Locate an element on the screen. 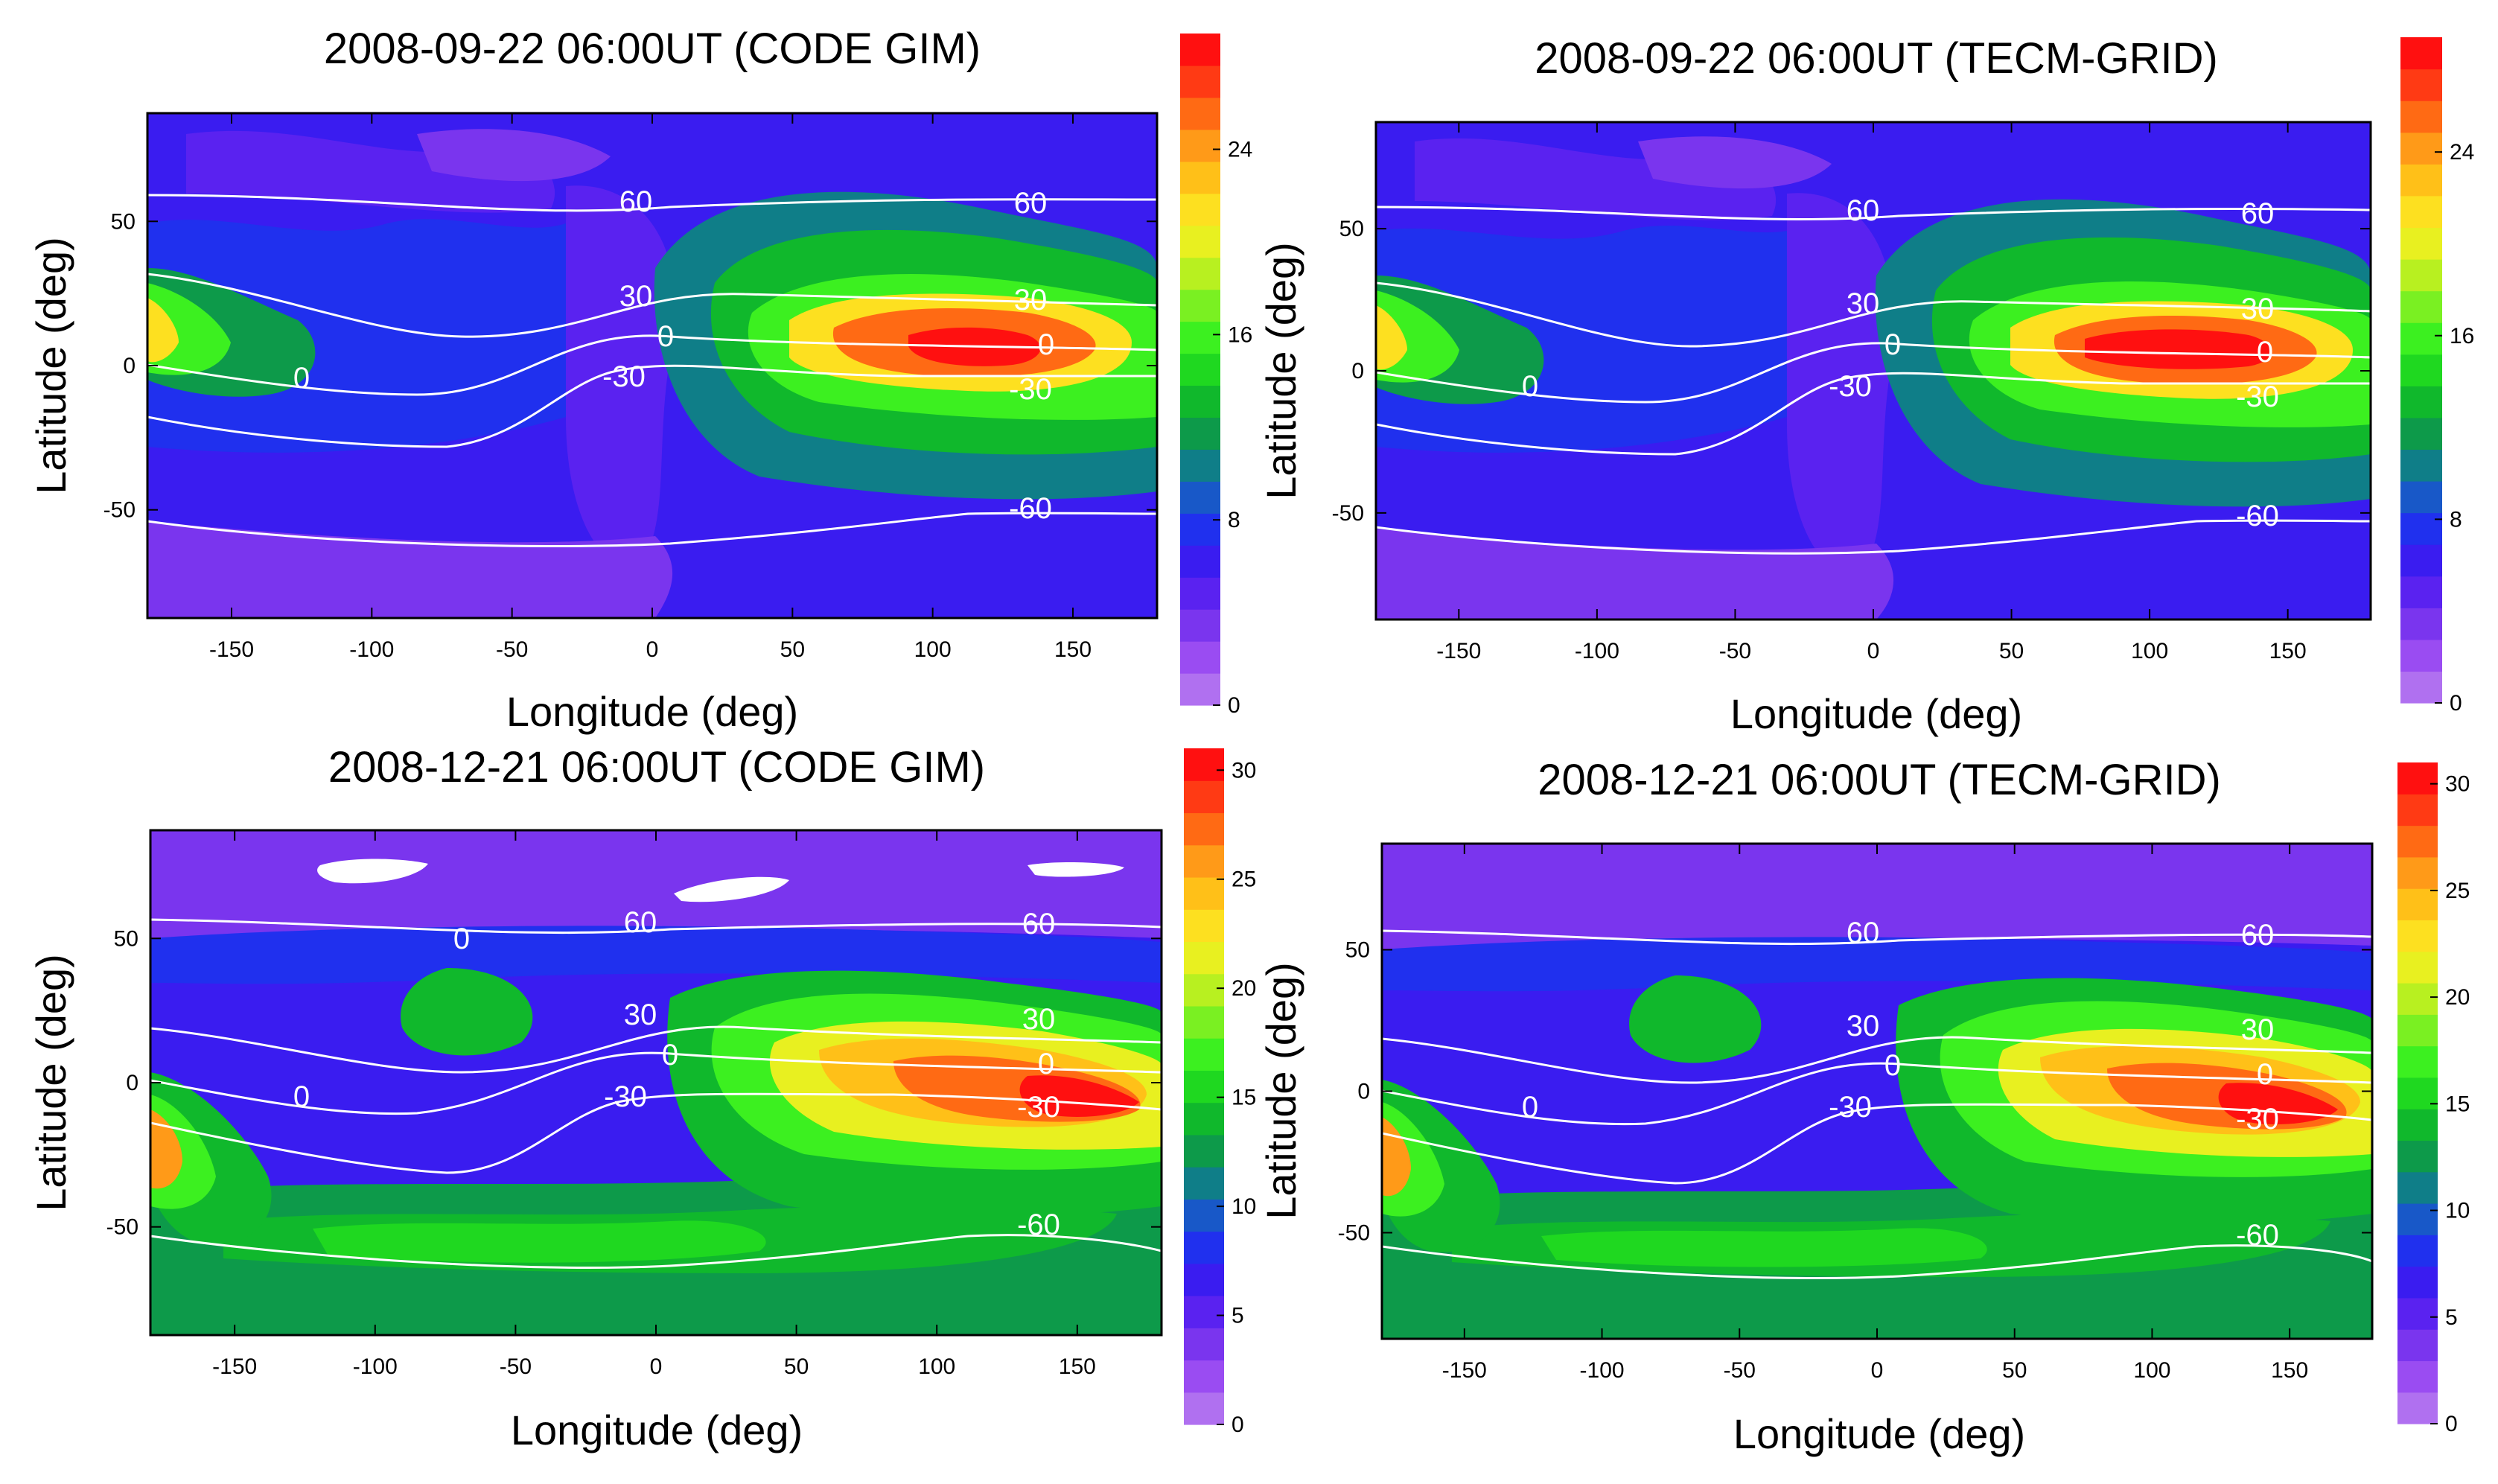  x-axis-label: Longitude (deg) is located at coordinates (1876, 713).